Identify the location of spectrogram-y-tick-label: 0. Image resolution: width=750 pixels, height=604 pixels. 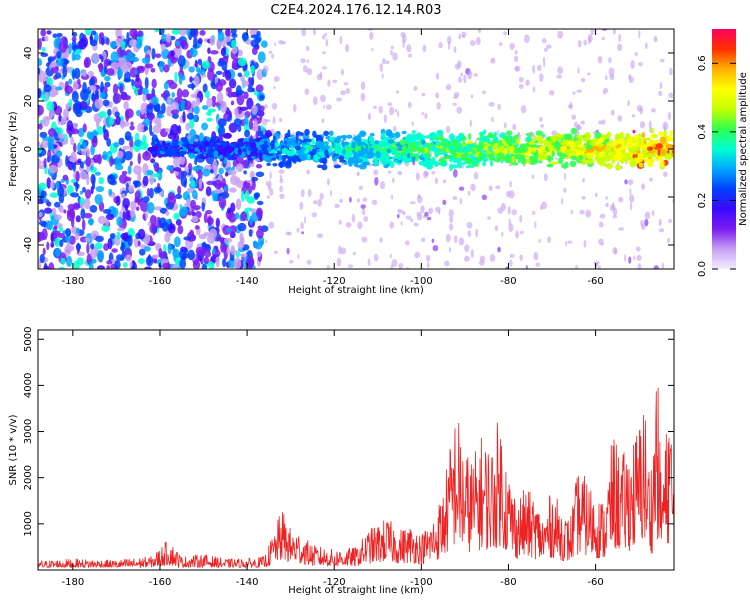
(28, 149).